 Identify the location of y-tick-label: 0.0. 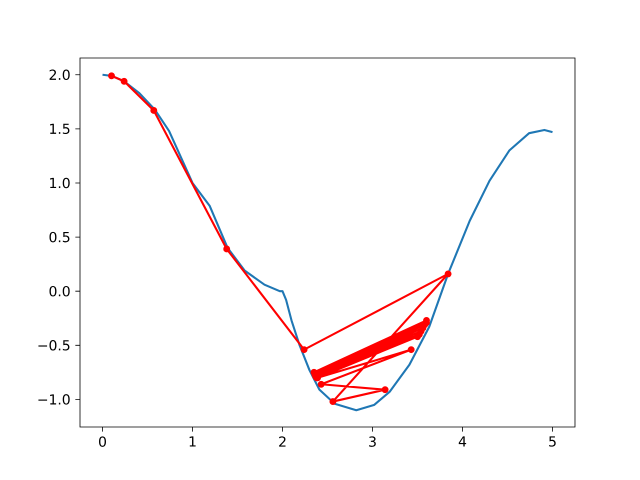
(59, 291).